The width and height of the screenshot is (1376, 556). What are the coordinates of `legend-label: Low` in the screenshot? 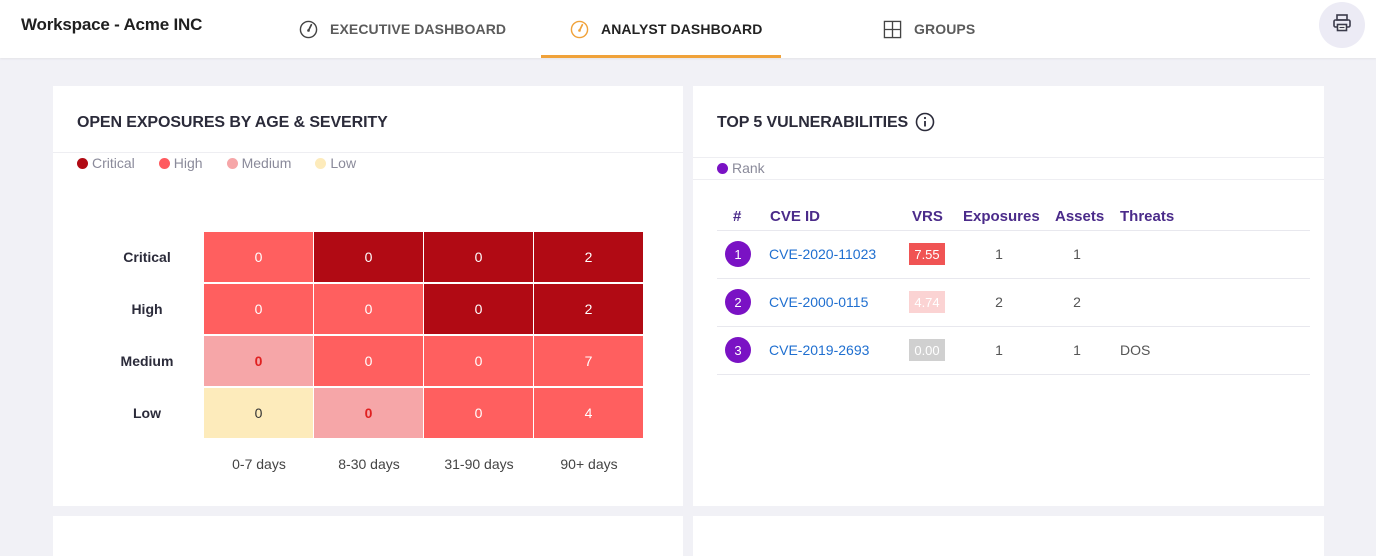 It's located at (343, 163).